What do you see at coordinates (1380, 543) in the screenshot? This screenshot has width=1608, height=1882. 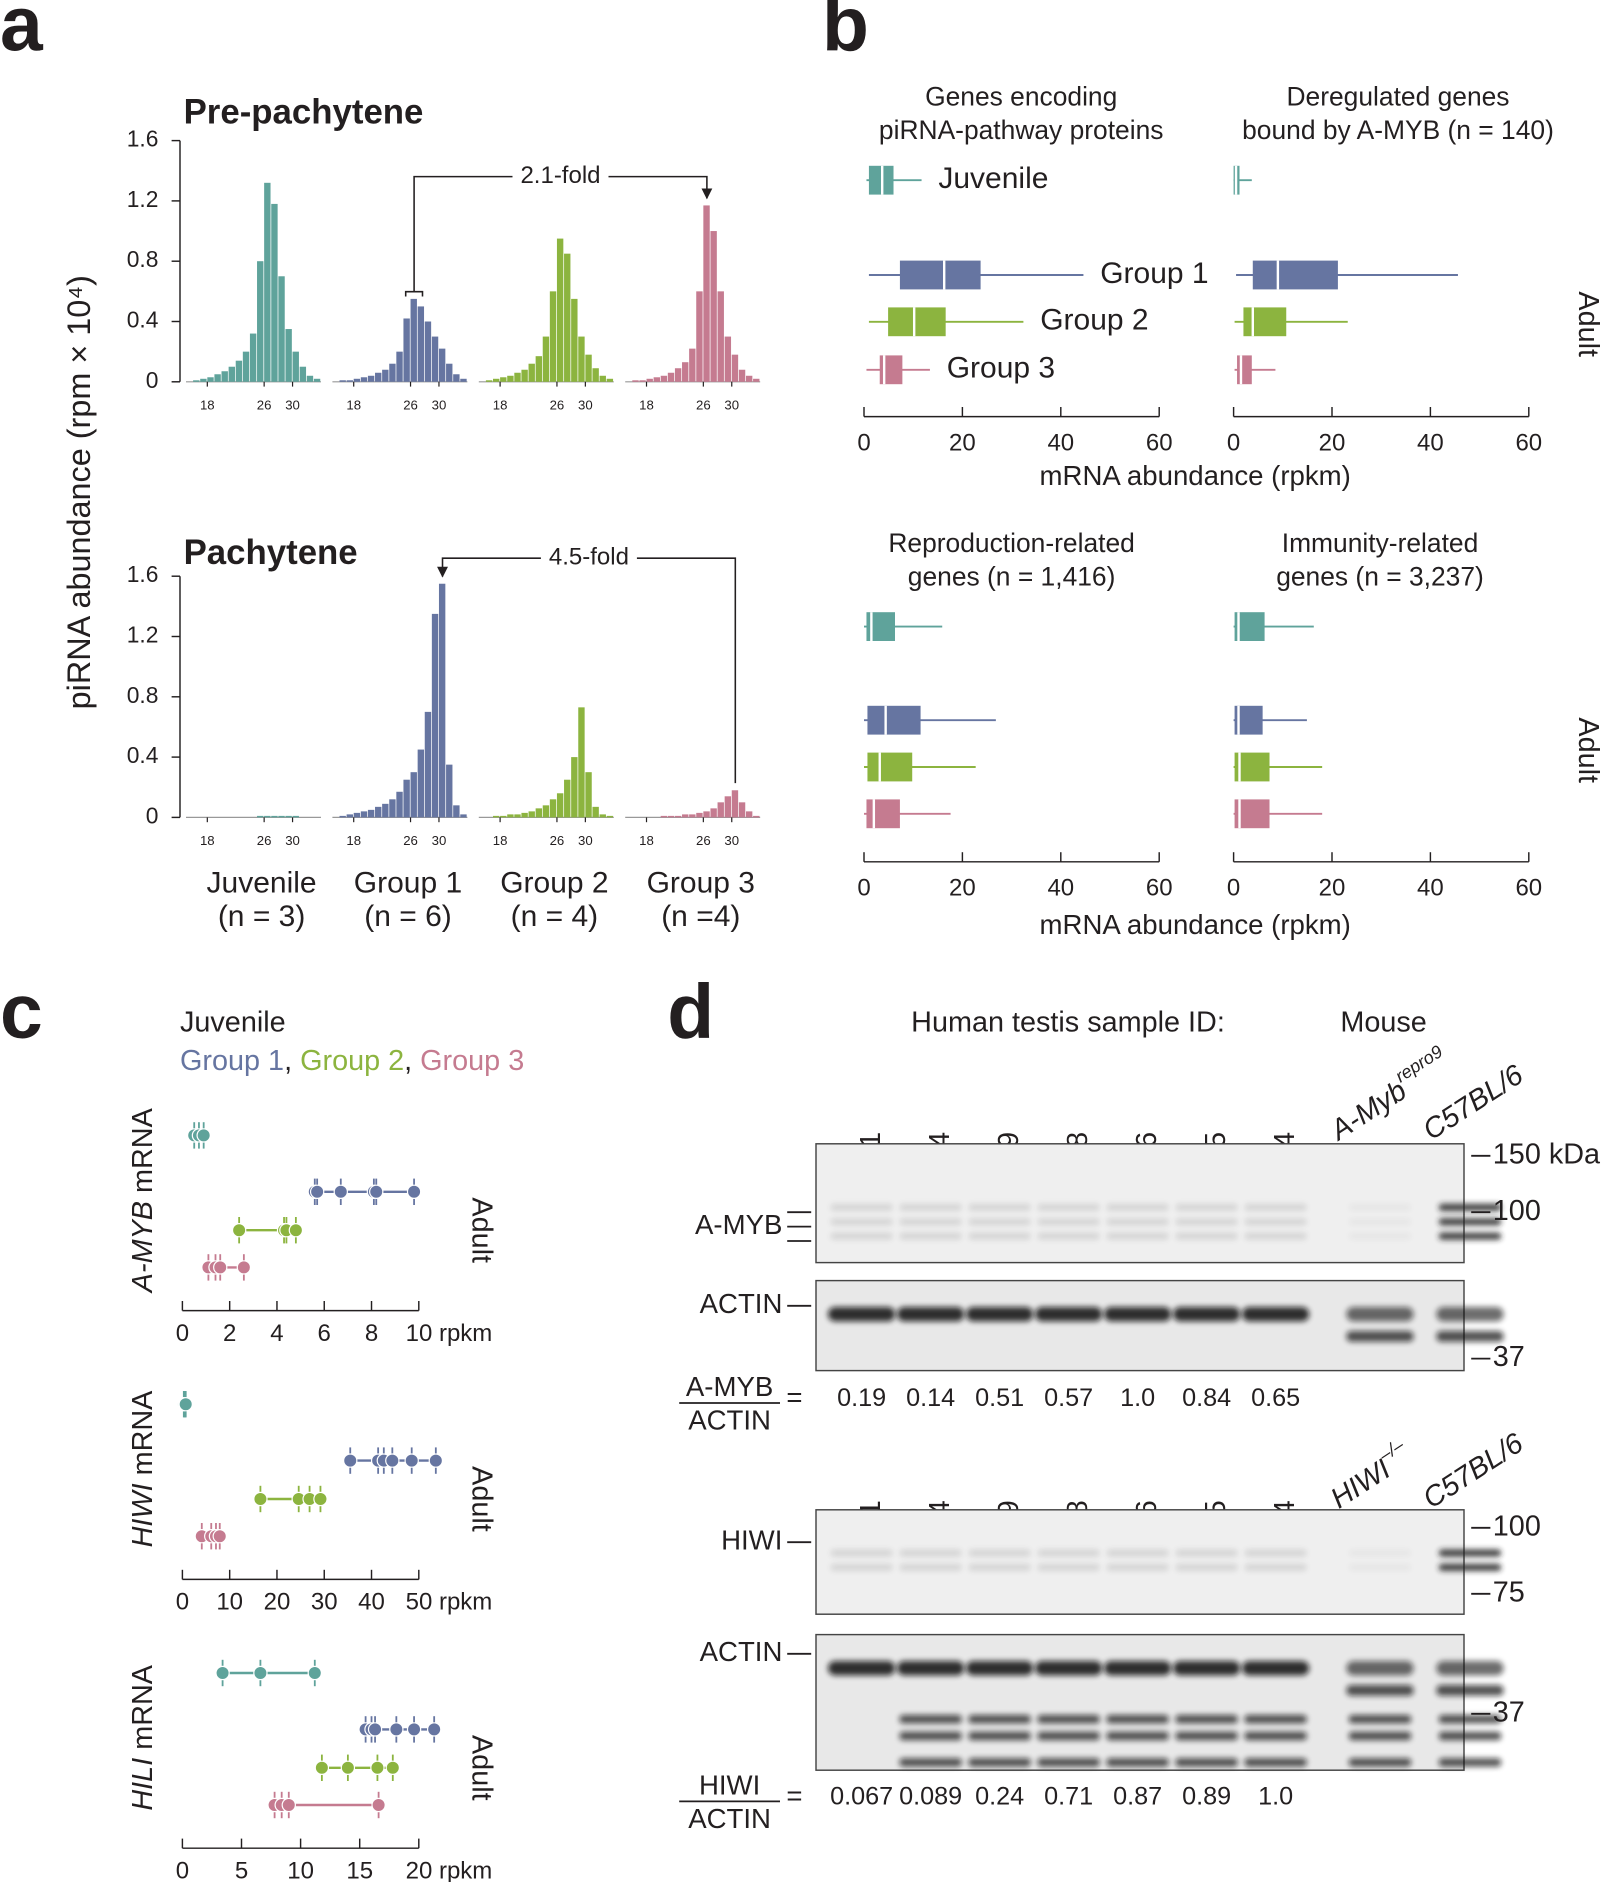 I see `chart-title: Immunity-related` at bounding box center [1380, 543].